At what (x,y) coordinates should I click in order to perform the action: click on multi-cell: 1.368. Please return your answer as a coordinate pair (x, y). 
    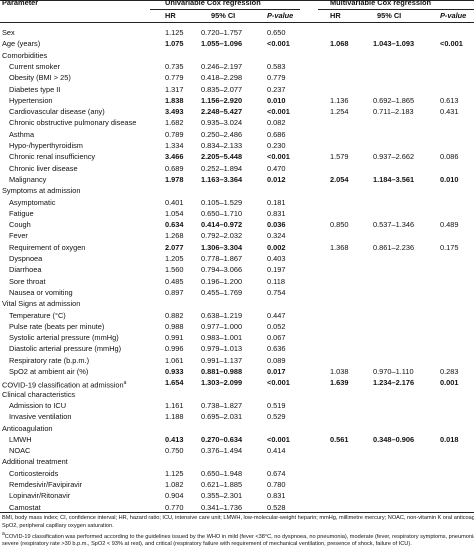
    Looking at the image, I should click on (339, 247).